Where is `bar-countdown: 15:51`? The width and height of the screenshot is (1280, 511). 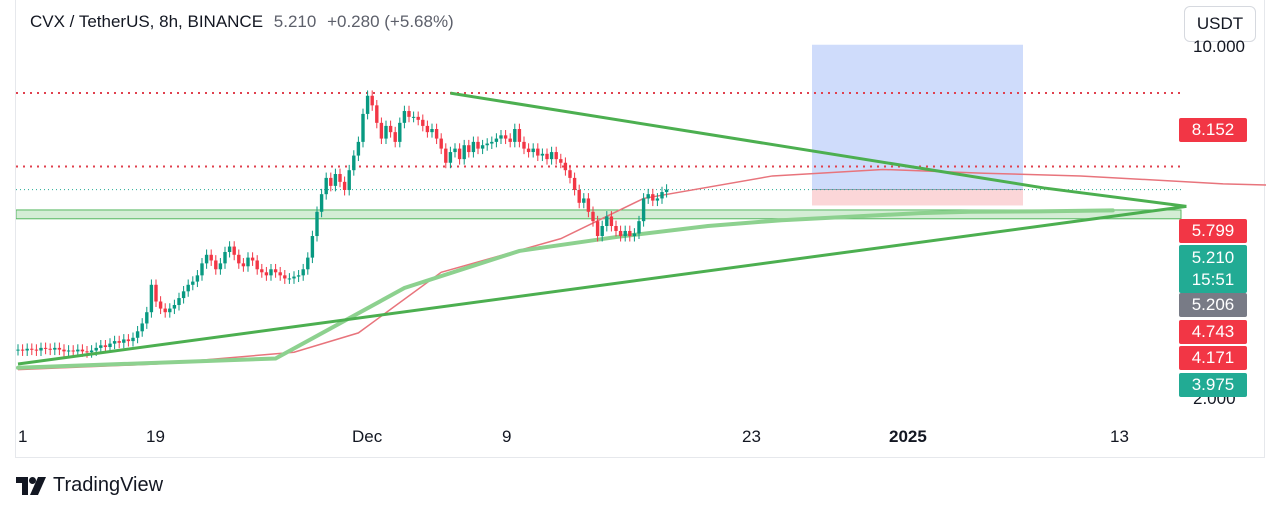
bar-countdown: 15:51 is located at coordinates (1213, 279).